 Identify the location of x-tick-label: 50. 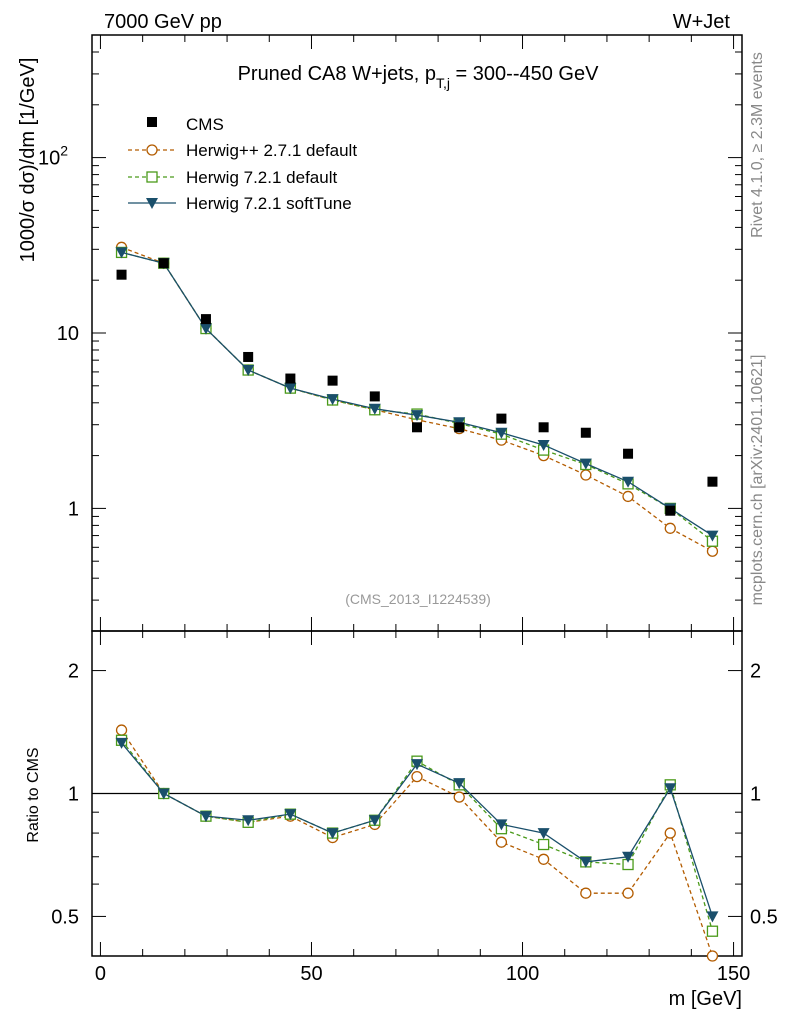
(311, 974).